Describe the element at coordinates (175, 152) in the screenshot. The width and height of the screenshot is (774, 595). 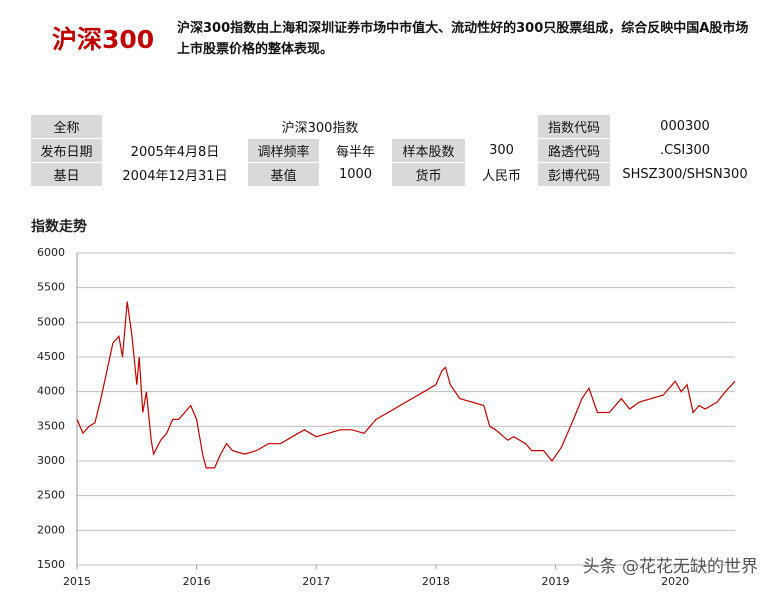
I see `value-cell: 2005年4月8日` at that location.